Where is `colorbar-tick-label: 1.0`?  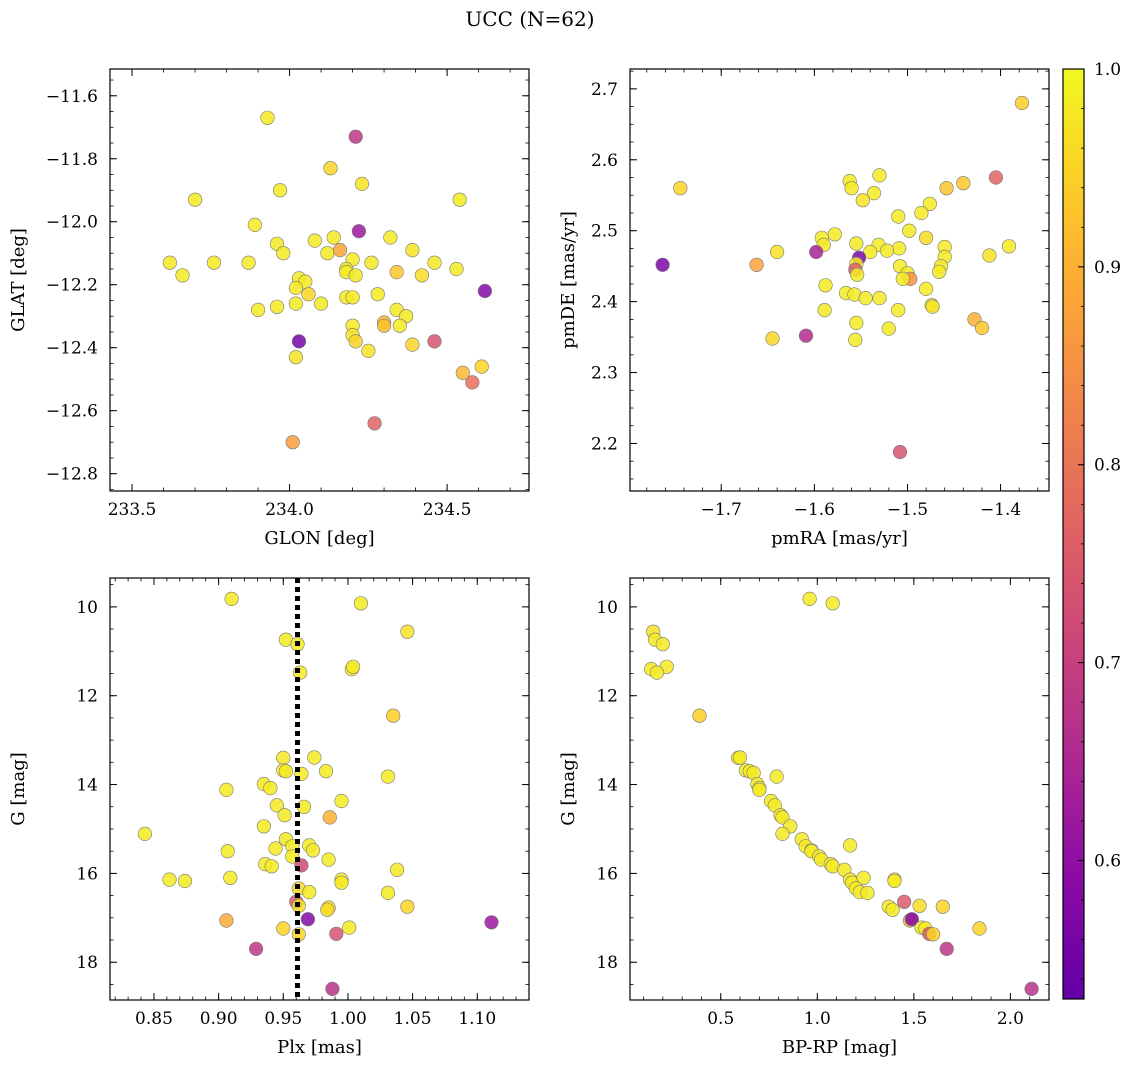 colorbar-tick-label: 1.0 is located at coordinates (1107, 70).